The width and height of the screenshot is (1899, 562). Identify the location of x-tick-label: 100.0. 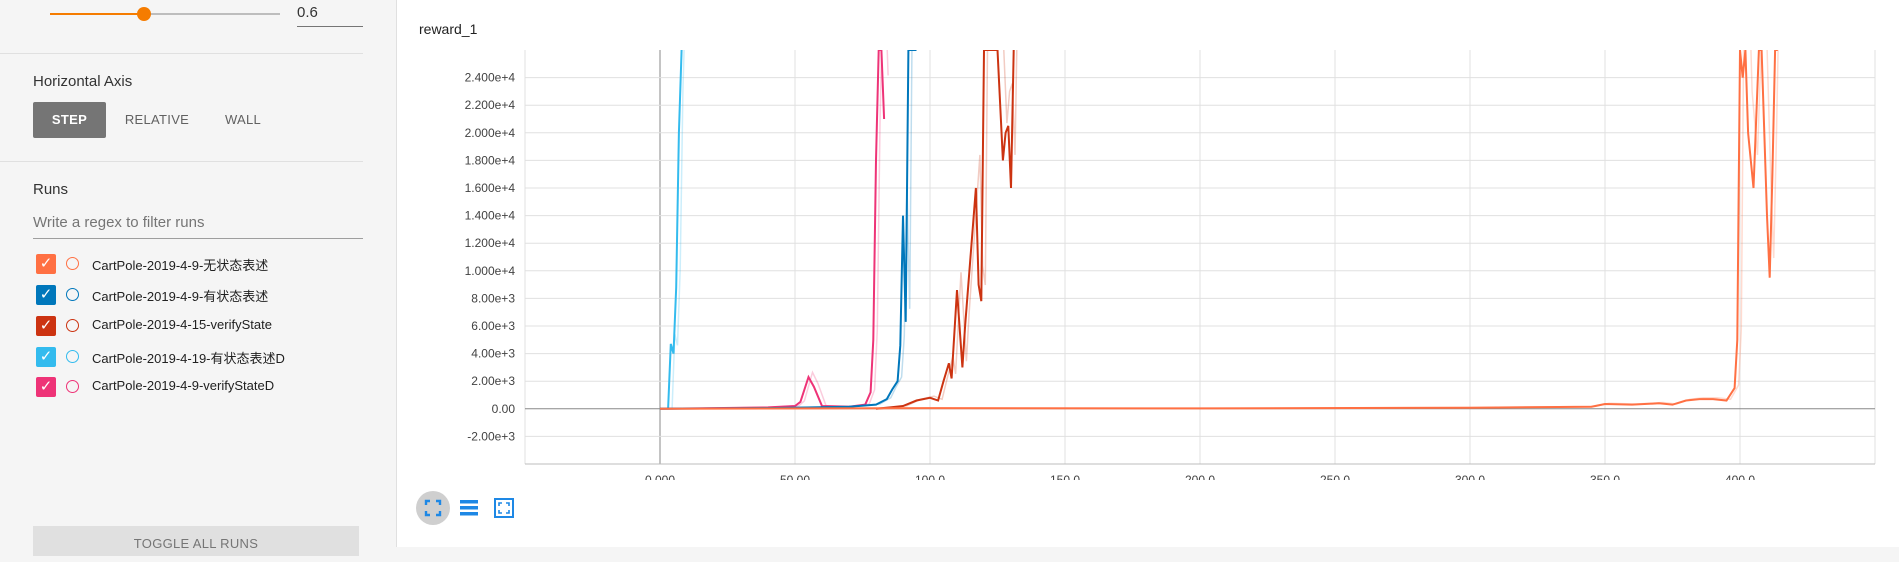
(930, 476).